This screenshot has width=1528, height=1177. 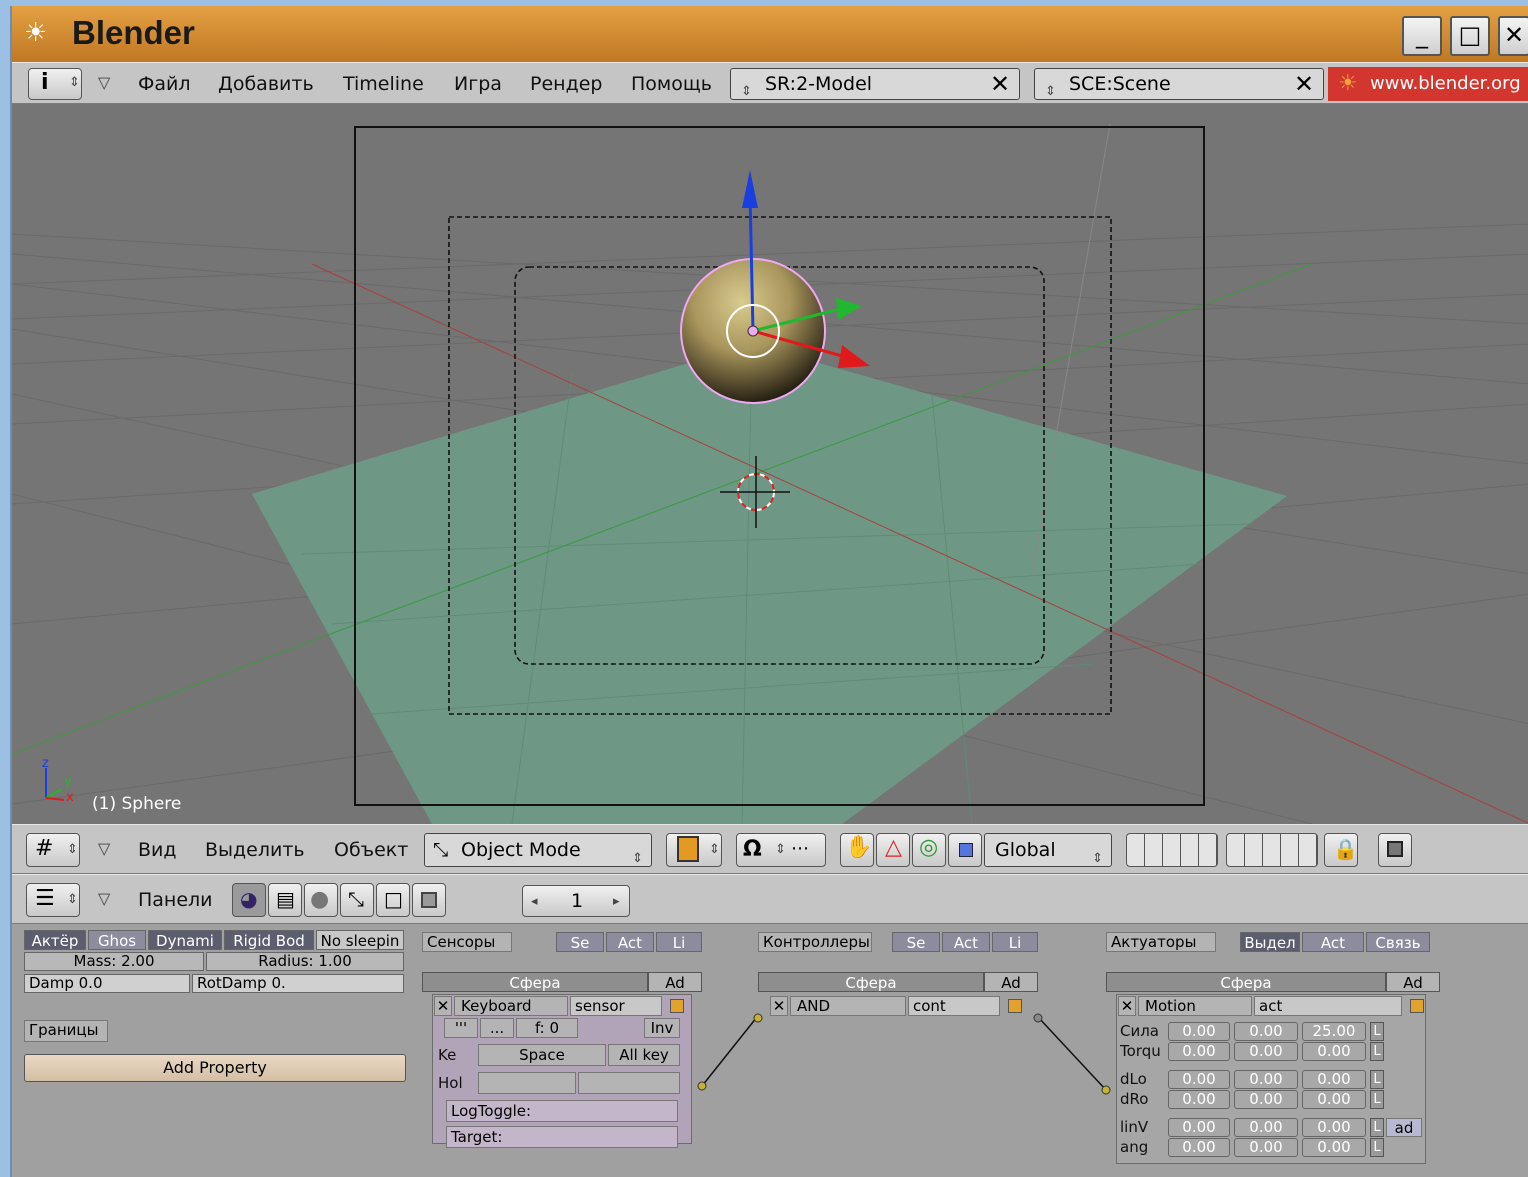 What do you see at coordinates (1428, 84) in the screenshot?
I see `website-banner: ☀ www.blender.org` at bounding box center [1428, 84].